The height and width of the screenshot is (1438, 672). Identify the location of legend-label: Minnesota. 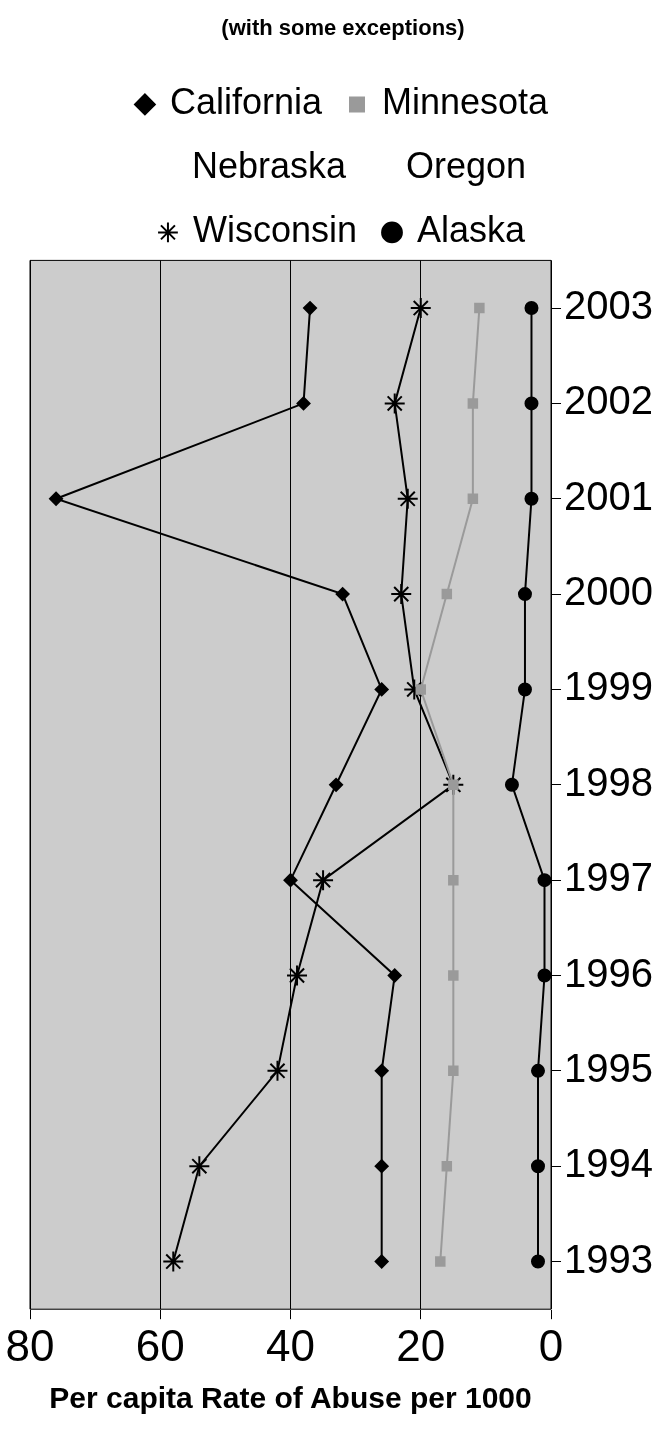
(465, 102).